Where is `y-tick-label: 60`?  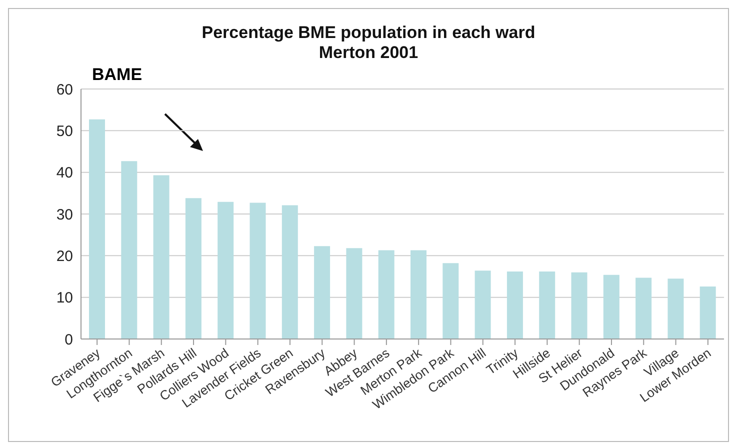
y-tick-label: 60 is located at coordinates (64, 89).